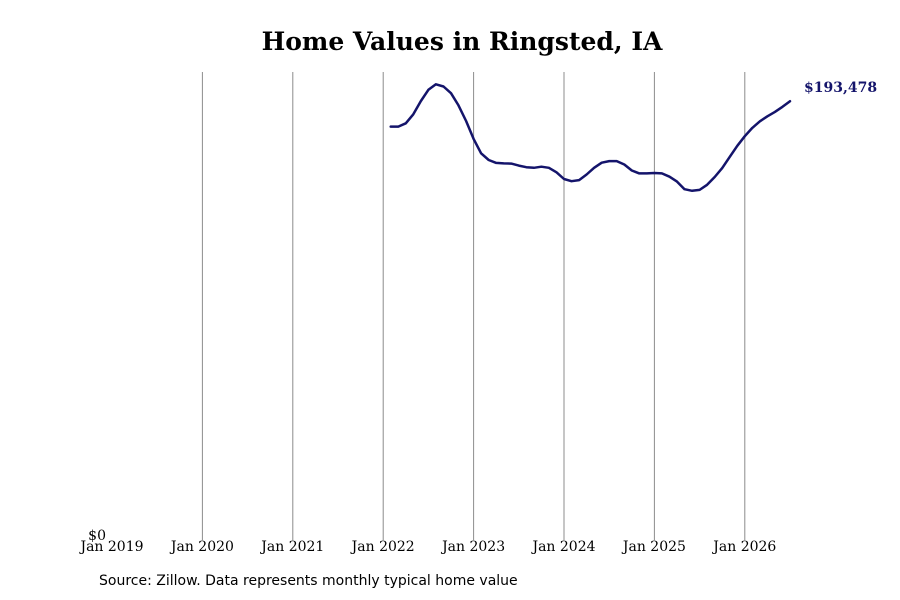 This screenshot has height=600, width=900. I want to click on chart-title: Home Values in Ringsted, IA, so click(462, 41).